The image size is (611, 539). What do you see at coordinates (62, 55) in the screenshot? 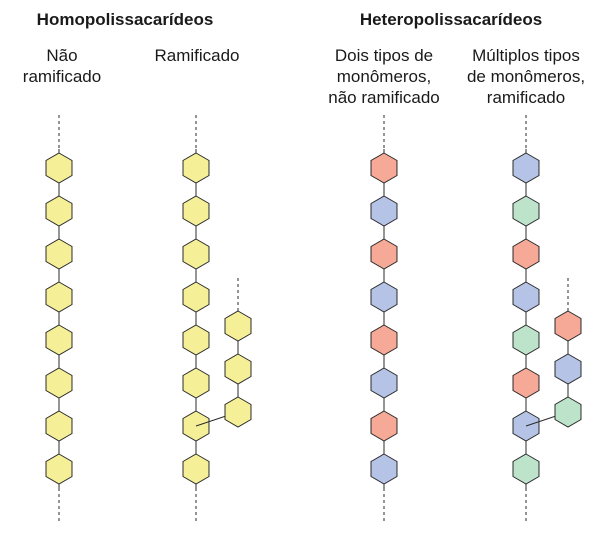
I see `label-line: Não` at bounding box center [62, 55].